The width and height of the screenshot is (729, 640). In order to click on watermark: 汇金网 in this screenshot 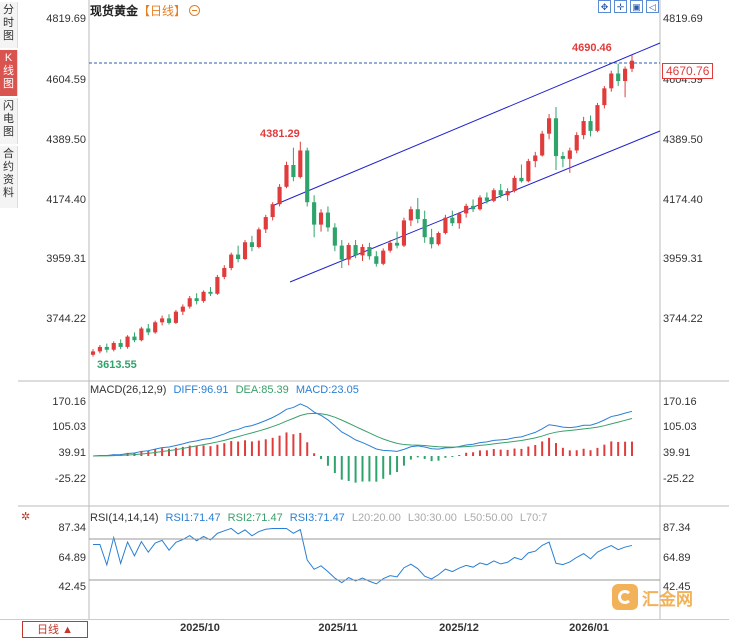, I will do `click(652, 597)`.